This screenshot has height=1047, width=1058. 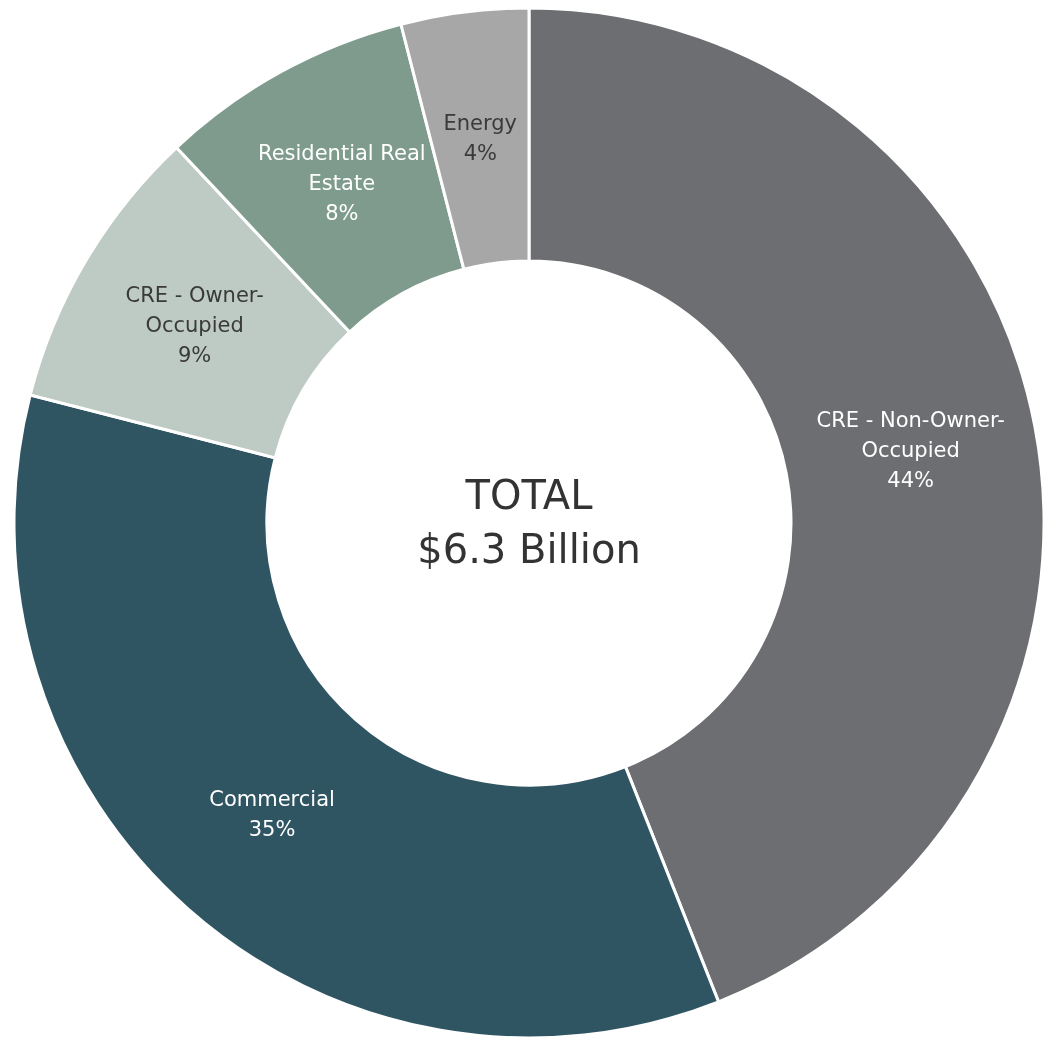 What do you see at coordinates (194, 355) in the screenshot?
I see `data-label: 9%` at bounding box center [194, 355].